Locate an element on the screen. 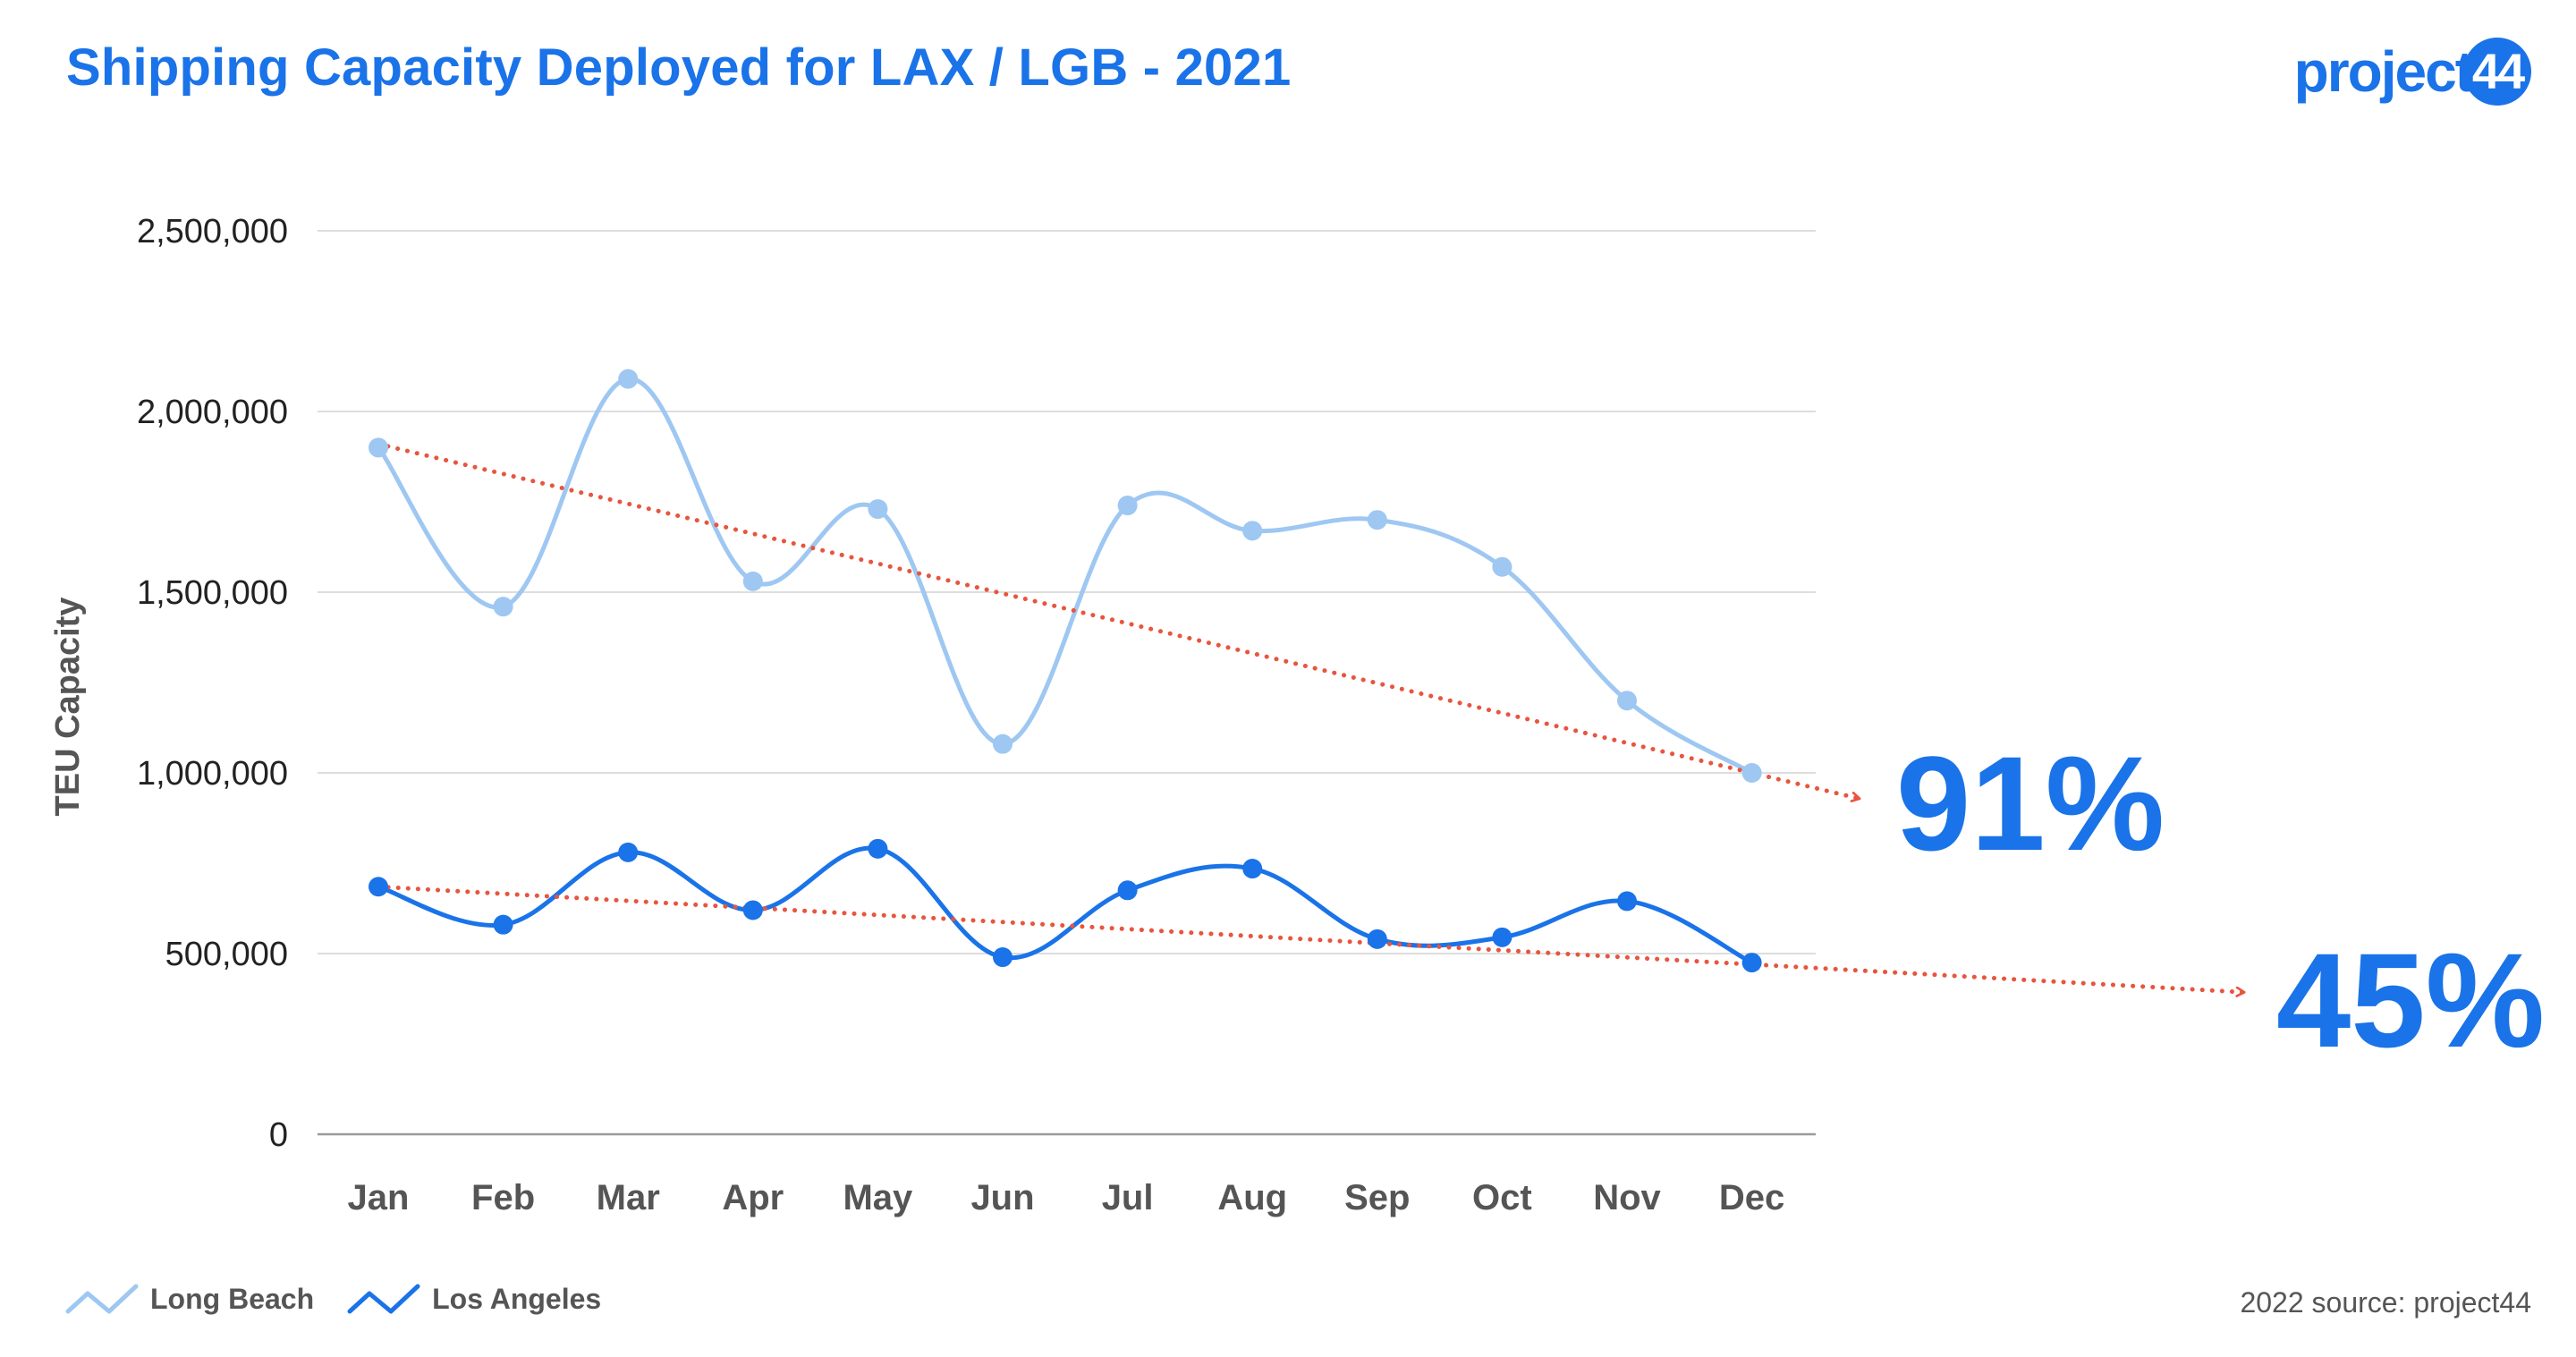  x-tick-label: Jul is located at coordinates (1128, 1197).